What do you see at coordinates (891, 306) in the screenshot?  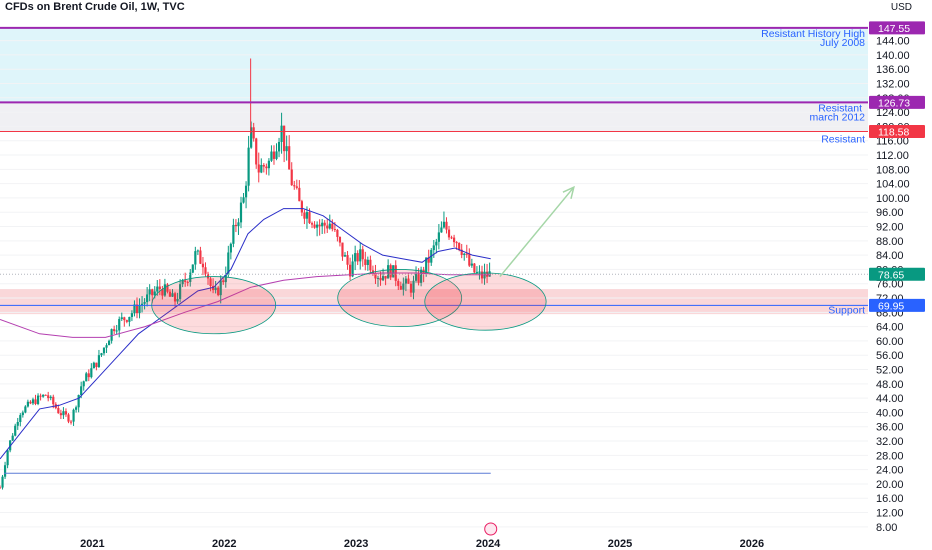 I see `price-tag-label: 69.95` at bounding box center [891, 306].